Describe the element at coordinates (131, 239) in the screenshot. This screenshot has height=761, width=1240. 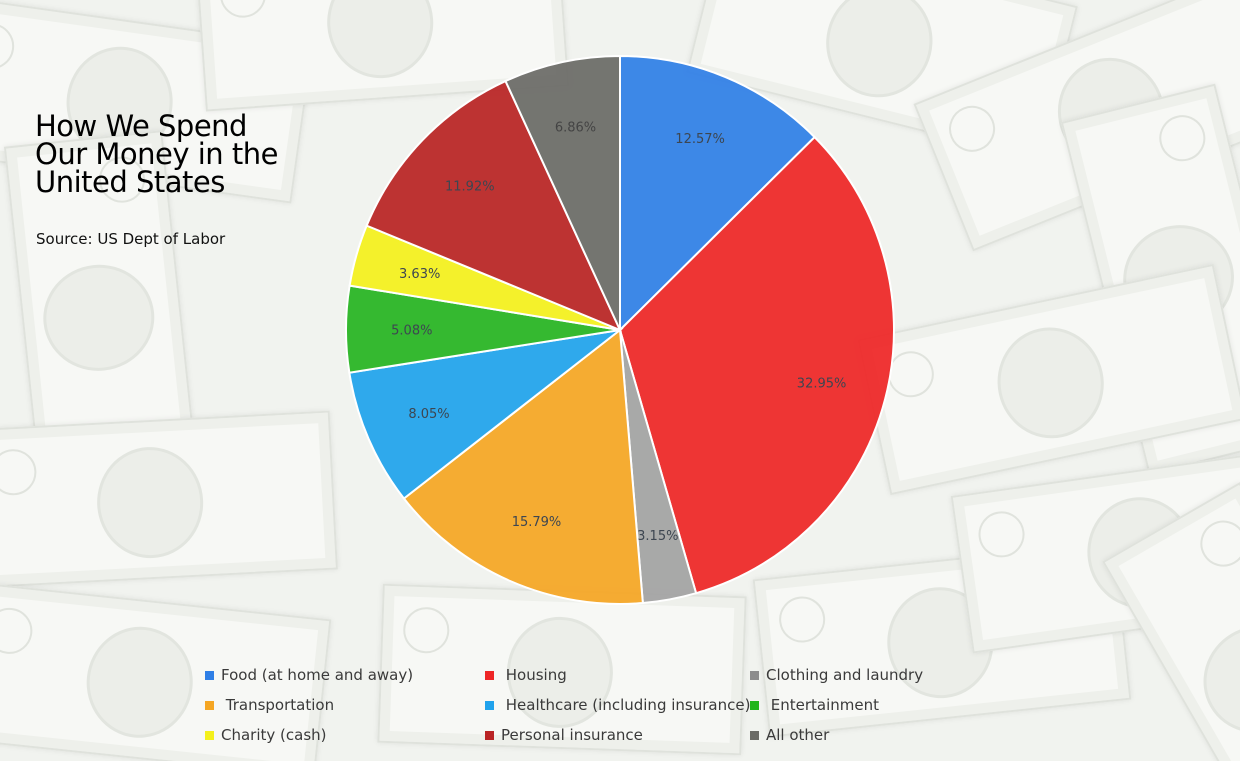
I see `chart-source: Source: US Dept of Labor` at that location.